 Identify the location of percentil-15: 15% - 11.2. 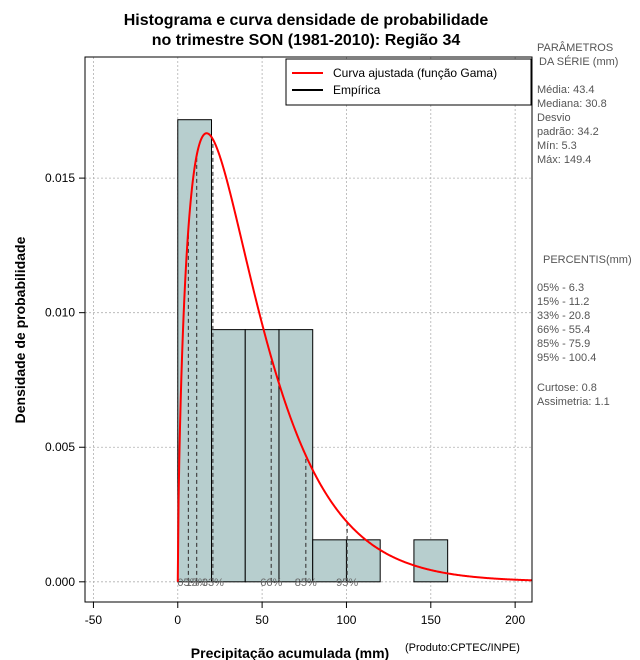
(563, 302).